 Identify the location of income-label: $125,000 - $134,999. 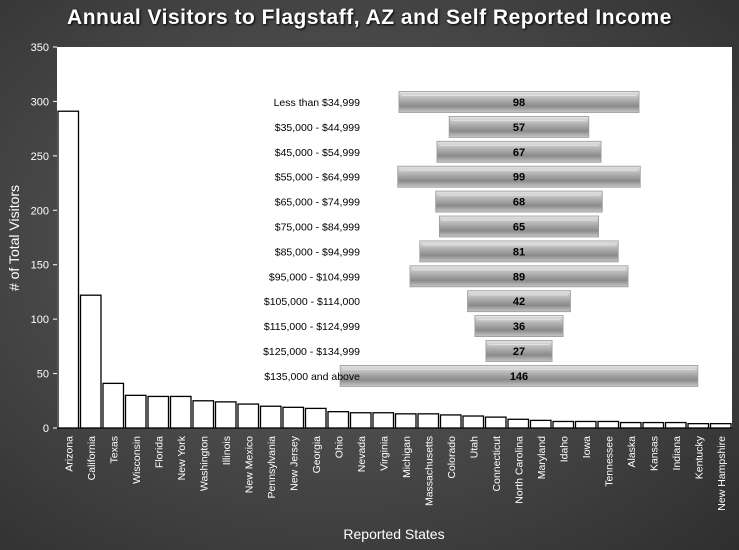
(311, 352).